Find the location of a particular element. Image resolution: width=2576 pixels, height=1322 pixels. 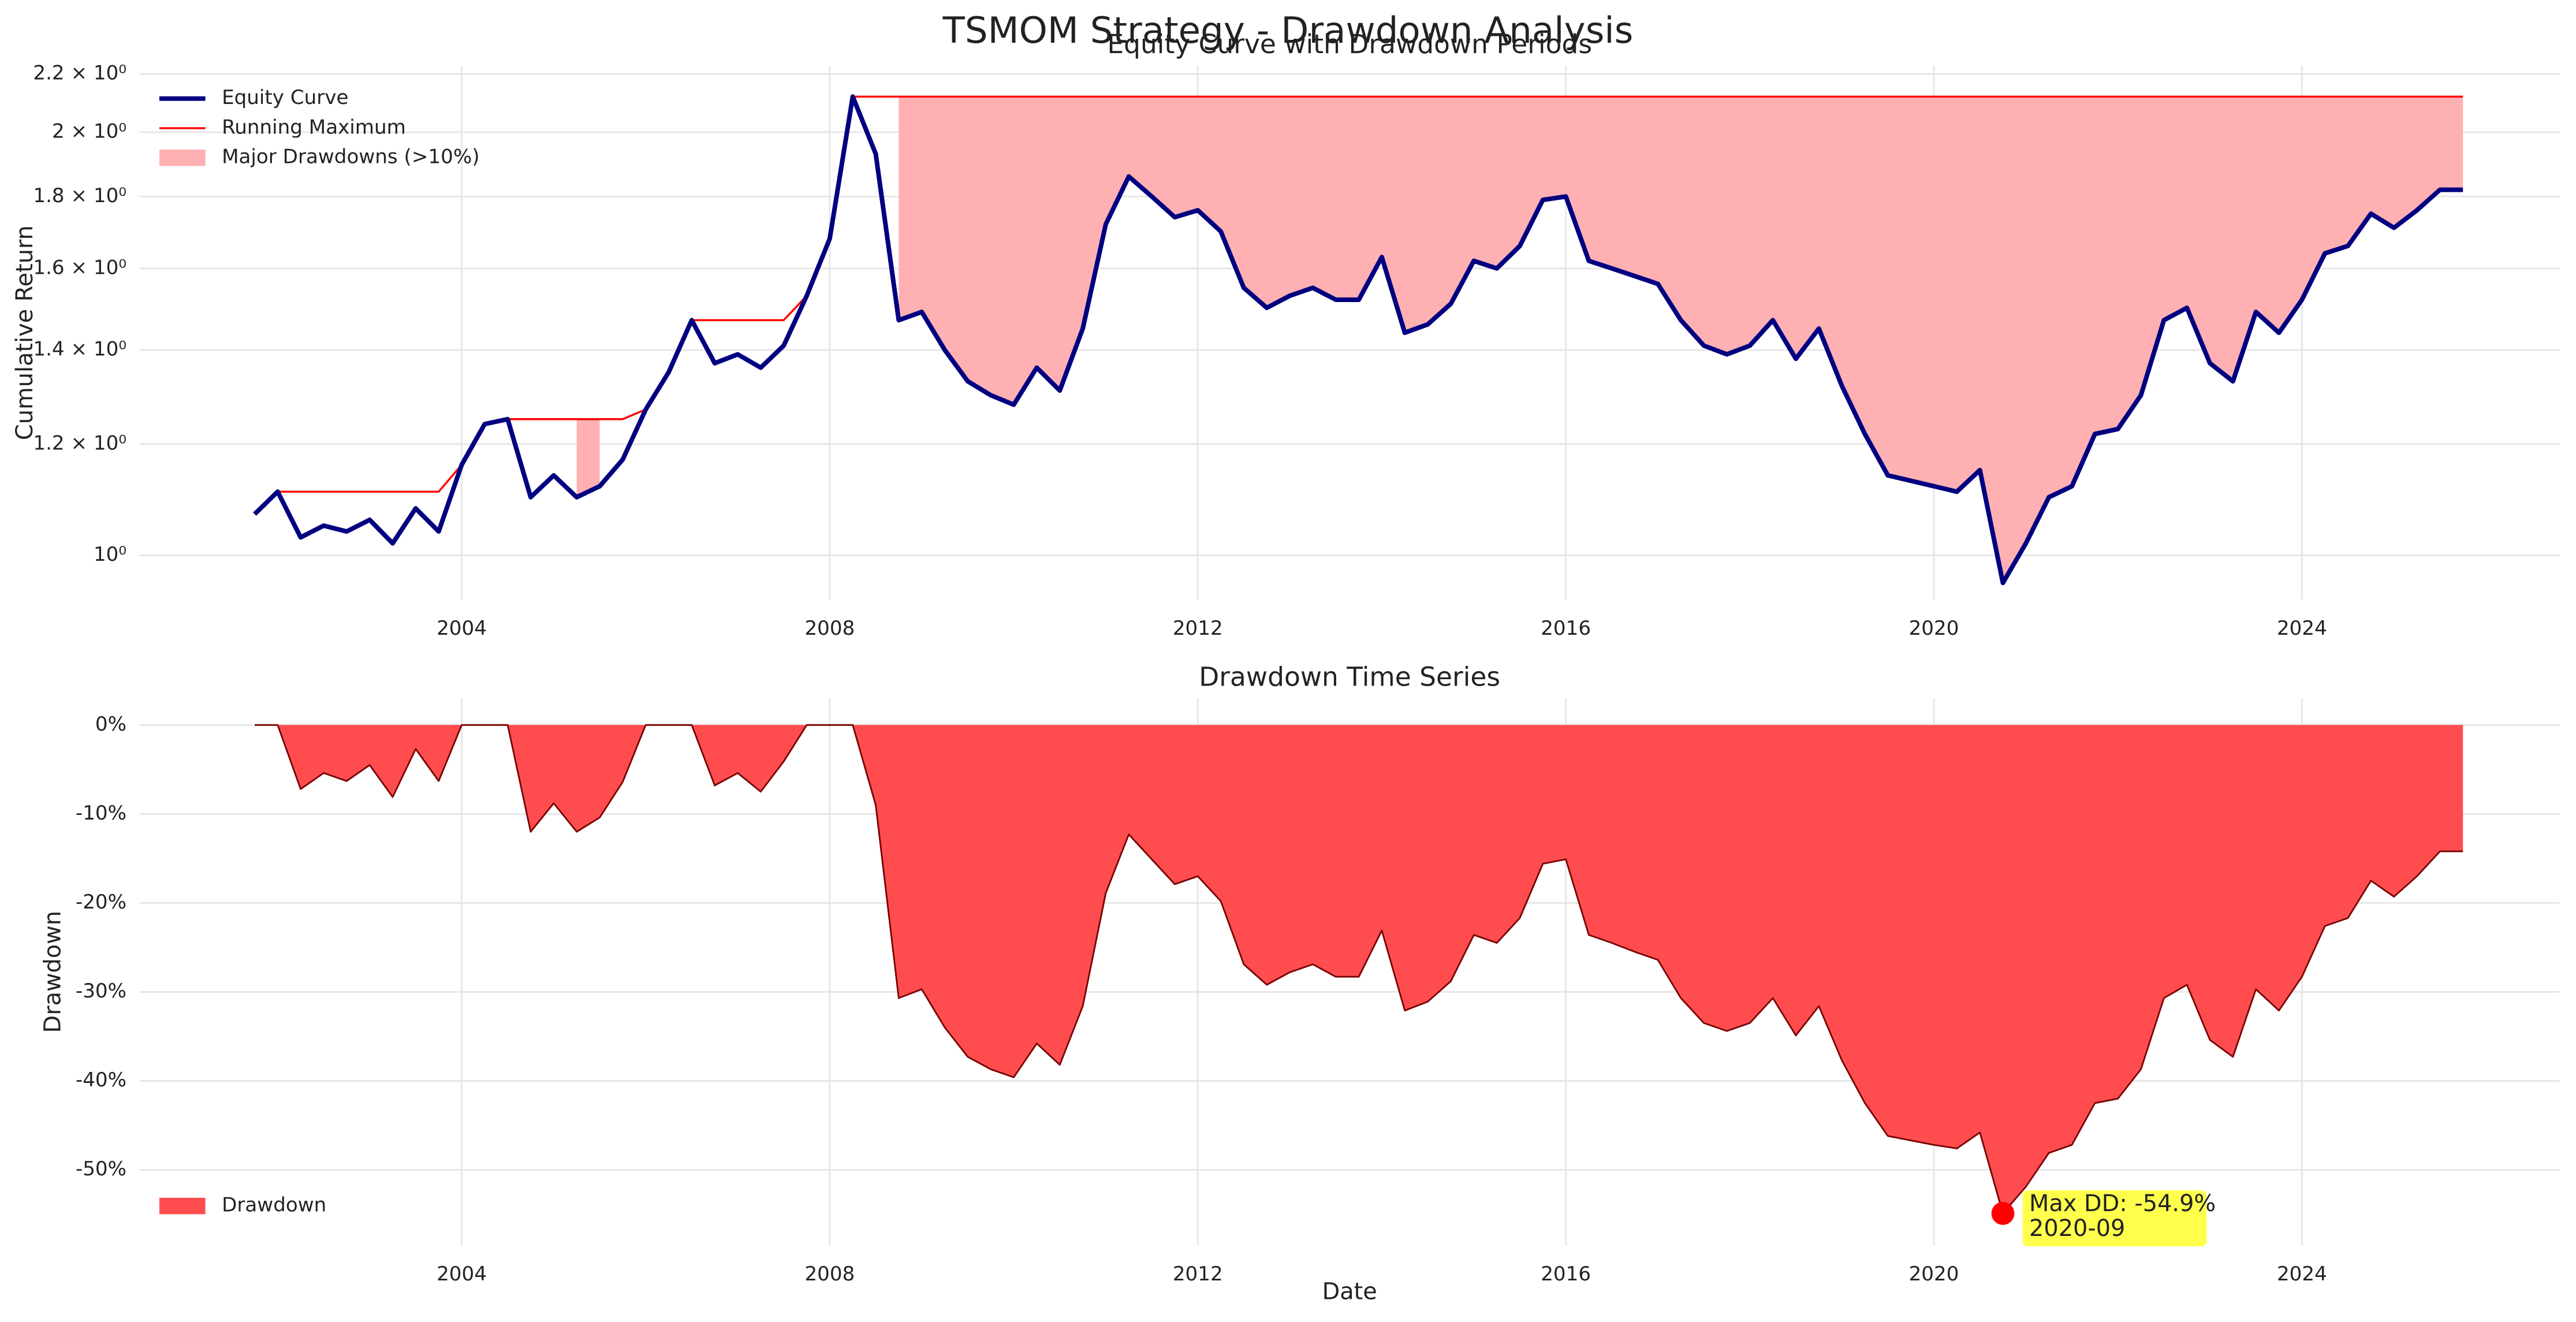

max-drawdown-marker is located at coordinates (2003, 1214).